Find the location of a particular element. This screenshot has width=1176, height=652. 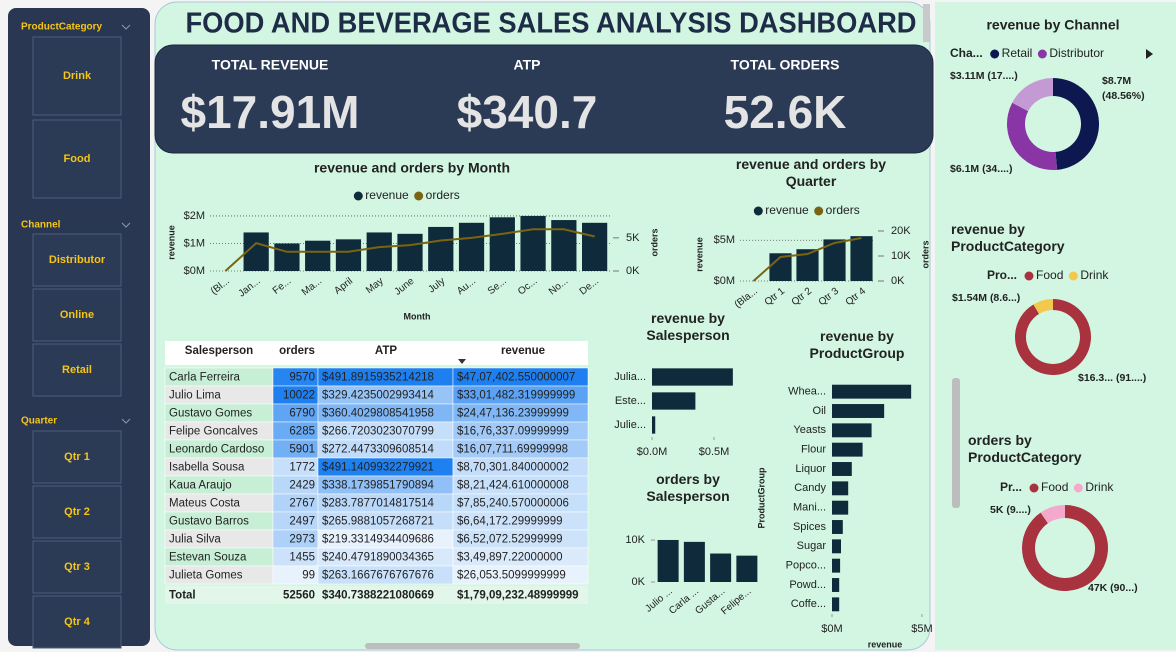

table-cell: $272.4473309608514 is located at coordinates (378, 450).